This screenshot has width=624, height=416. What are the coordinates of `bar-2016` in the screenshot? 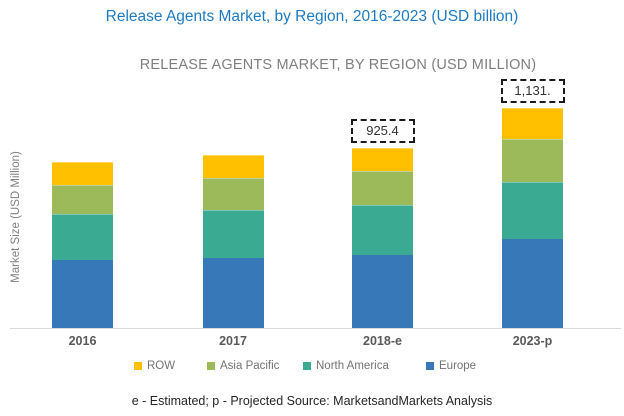 It's located at (82, 245).